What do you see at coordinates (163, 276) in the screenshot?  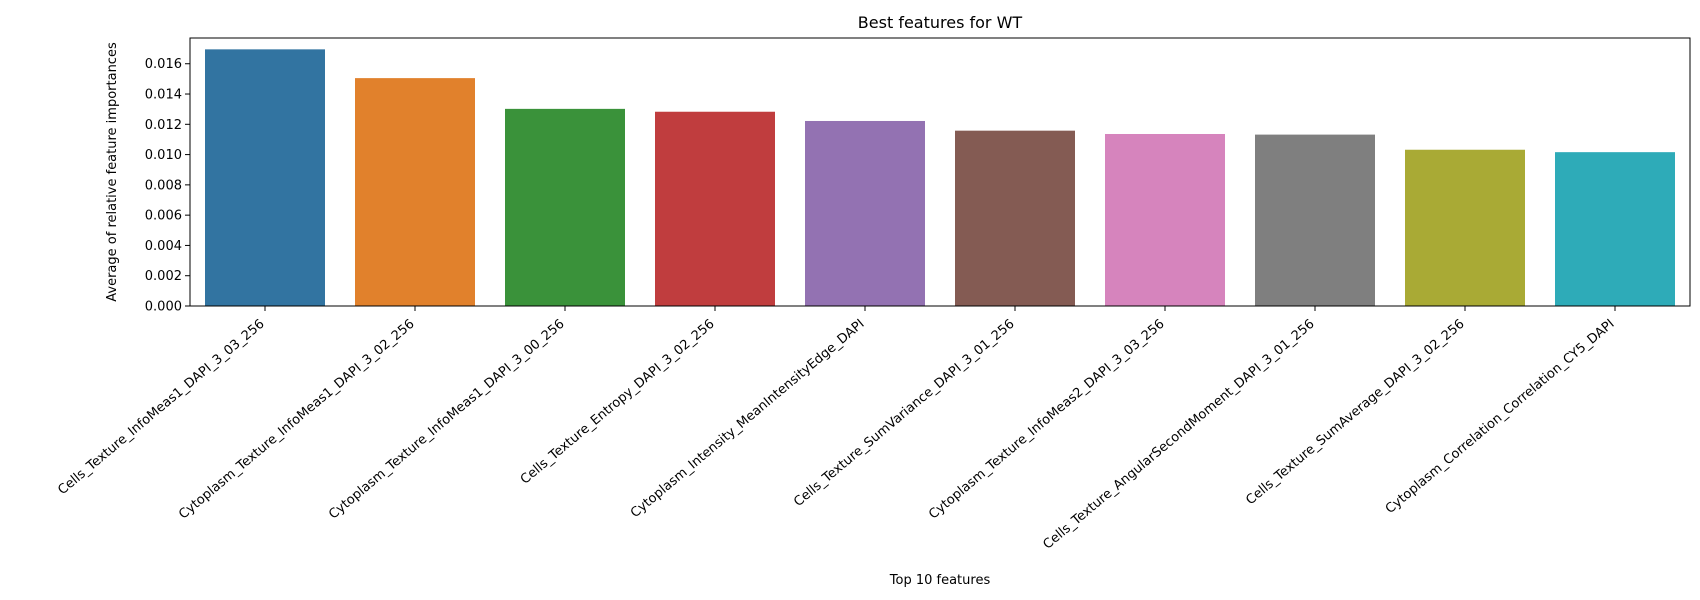 I see `y-tick-label: 0.002` at bounding box center [163, 276].